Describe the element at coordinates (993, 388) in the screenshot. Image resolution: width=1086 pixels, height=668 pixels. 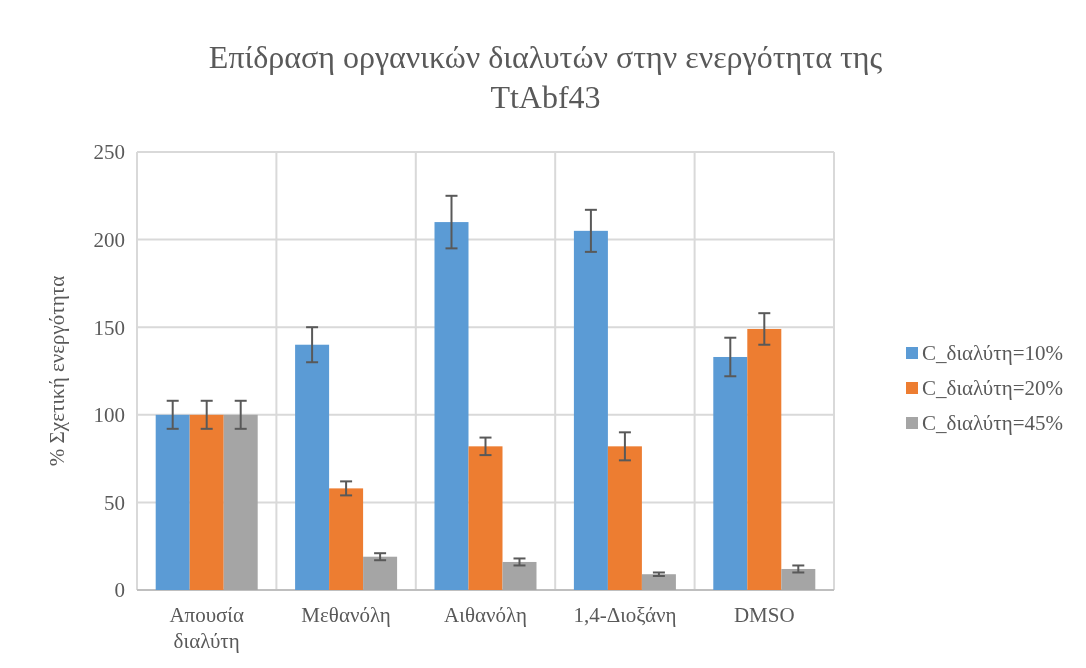
I see `legend-label: C_διαλύτη=20%` at that location.